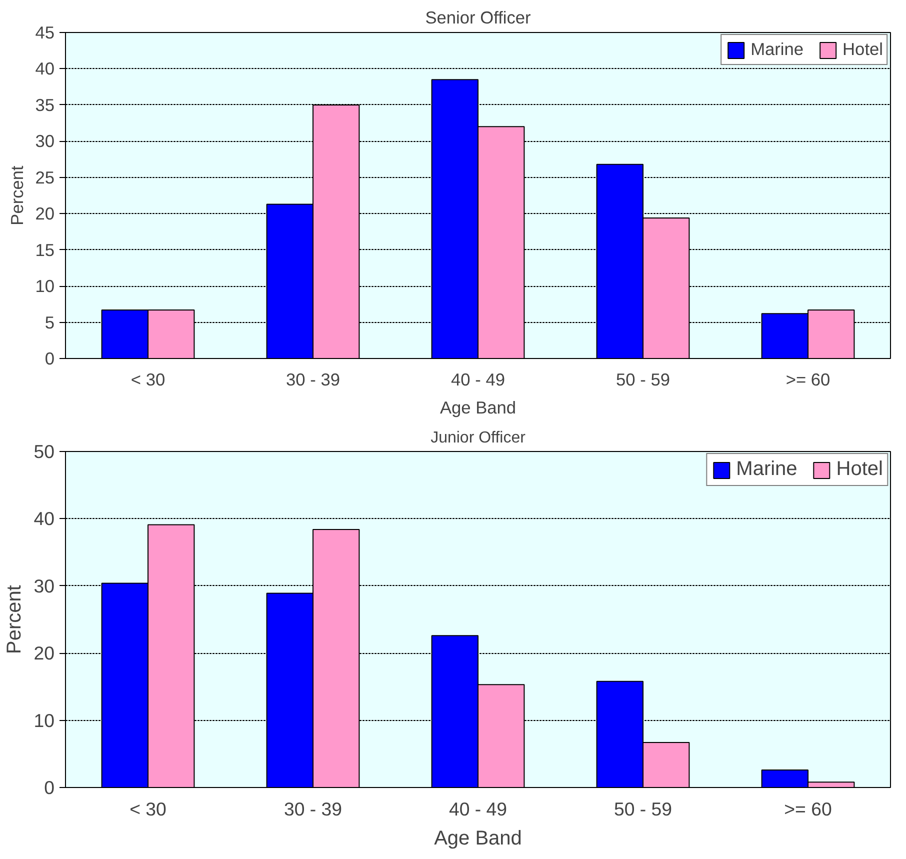 The image size is (906, 859). Describe the element at coordinates (45, 104) in the screenshot. I see `y-tick-label: 35` at that location.